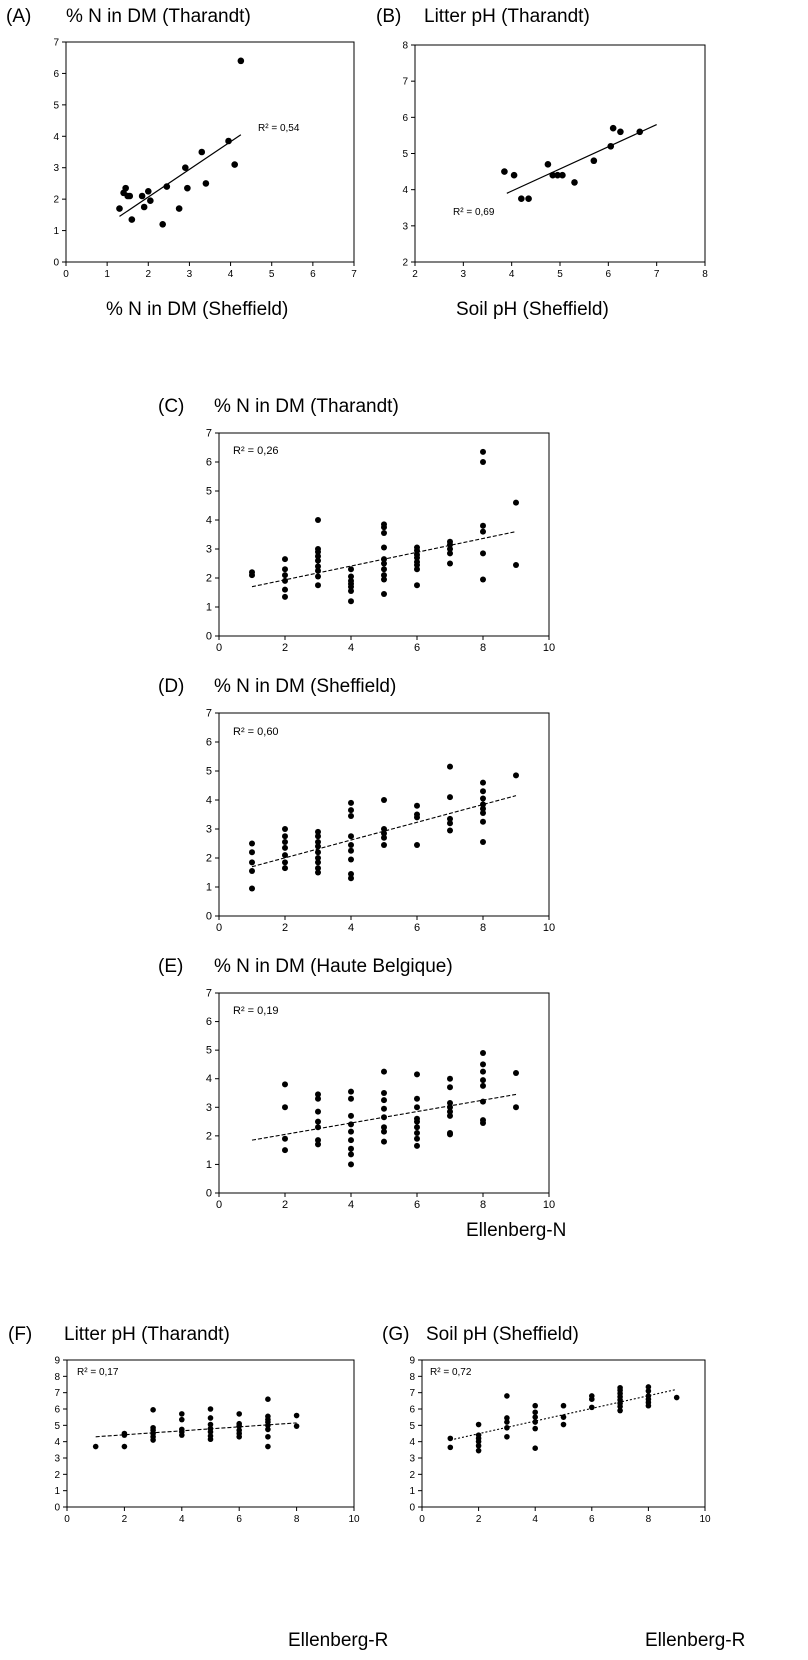  What do you see at coordinates (516, 1230) in the screenshot?
I see `x-axis-label-e: Ellenberg-N` at bounding box center [516, 1230].